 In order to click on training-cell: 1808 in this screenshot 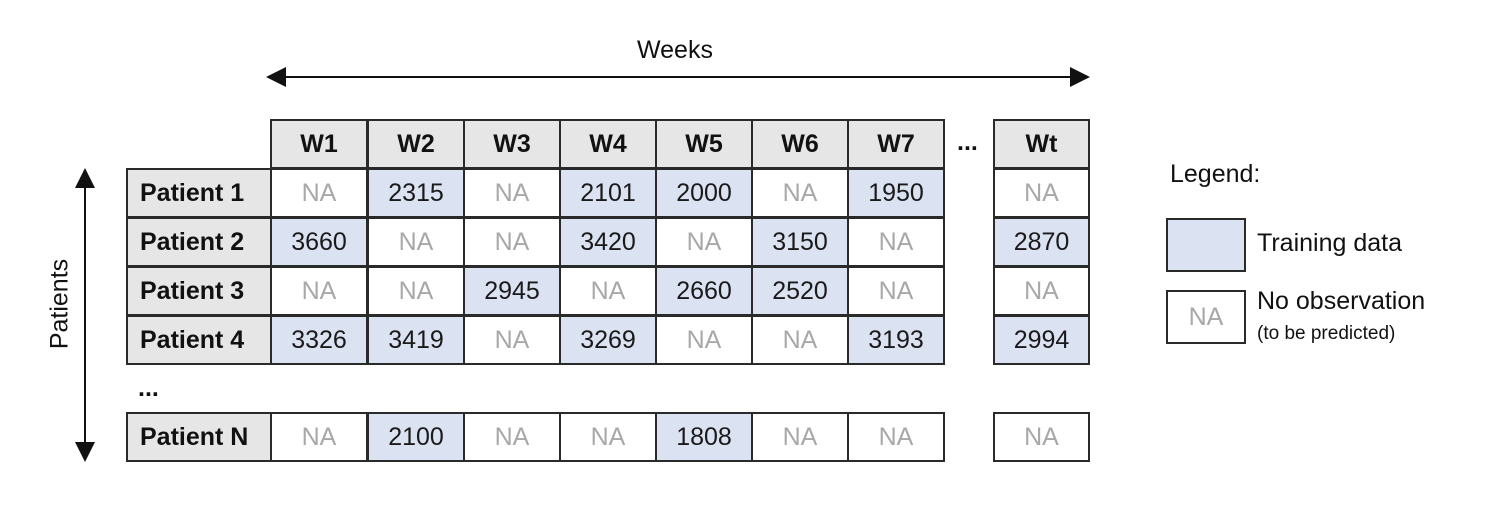, I will do `click(704, 437)`.